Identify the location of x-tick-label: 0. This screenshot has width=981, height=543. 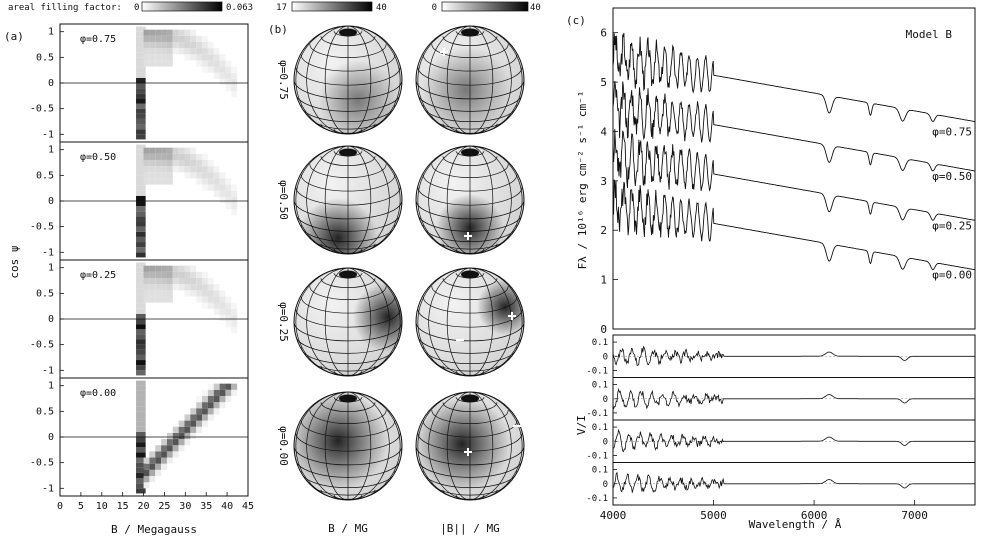
(60, 506).